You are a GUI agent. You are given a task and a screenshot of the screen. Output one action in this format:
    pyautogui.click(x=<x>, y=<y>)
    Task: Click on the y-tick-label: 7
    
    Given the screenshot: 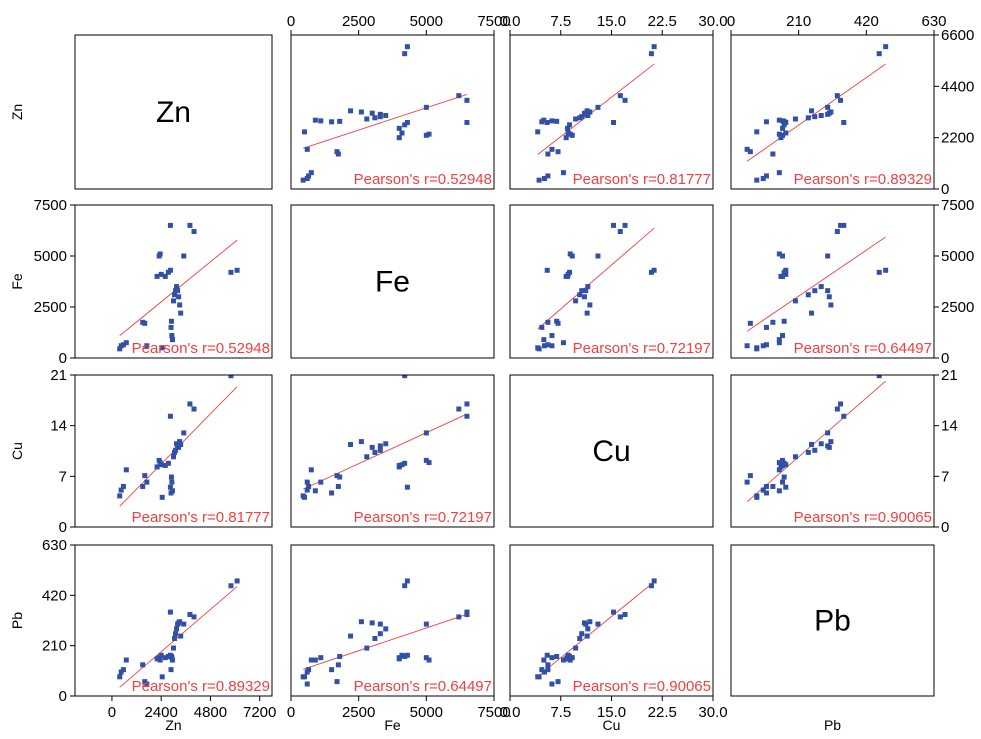 What is the action you would take?
    pyautogui.click(x=945, y=476)
    